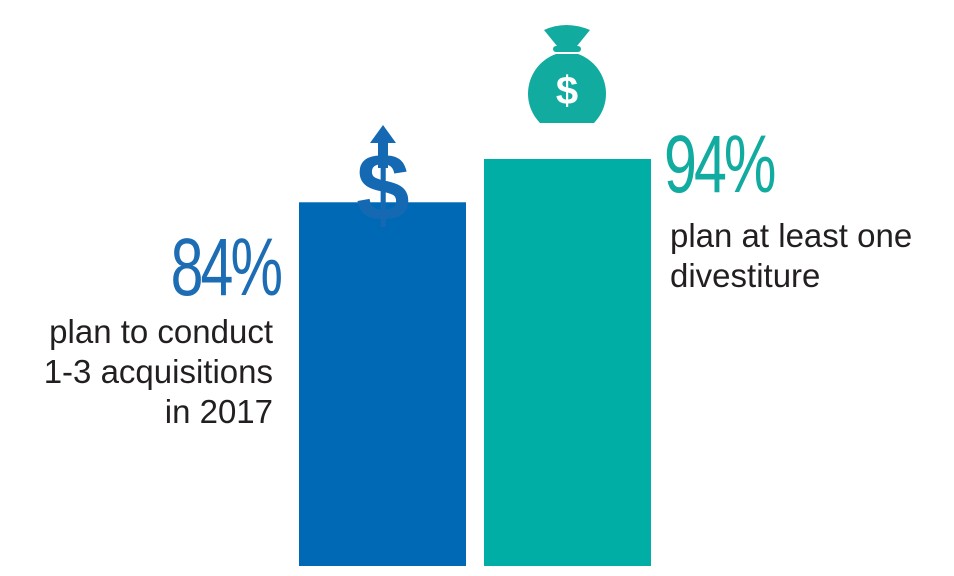 Image resolution: width=954 pixels, height=576 pixels. I want to click on left-description: plan to conduct 1-3 acquisitions in 2017, so click(158, 372).